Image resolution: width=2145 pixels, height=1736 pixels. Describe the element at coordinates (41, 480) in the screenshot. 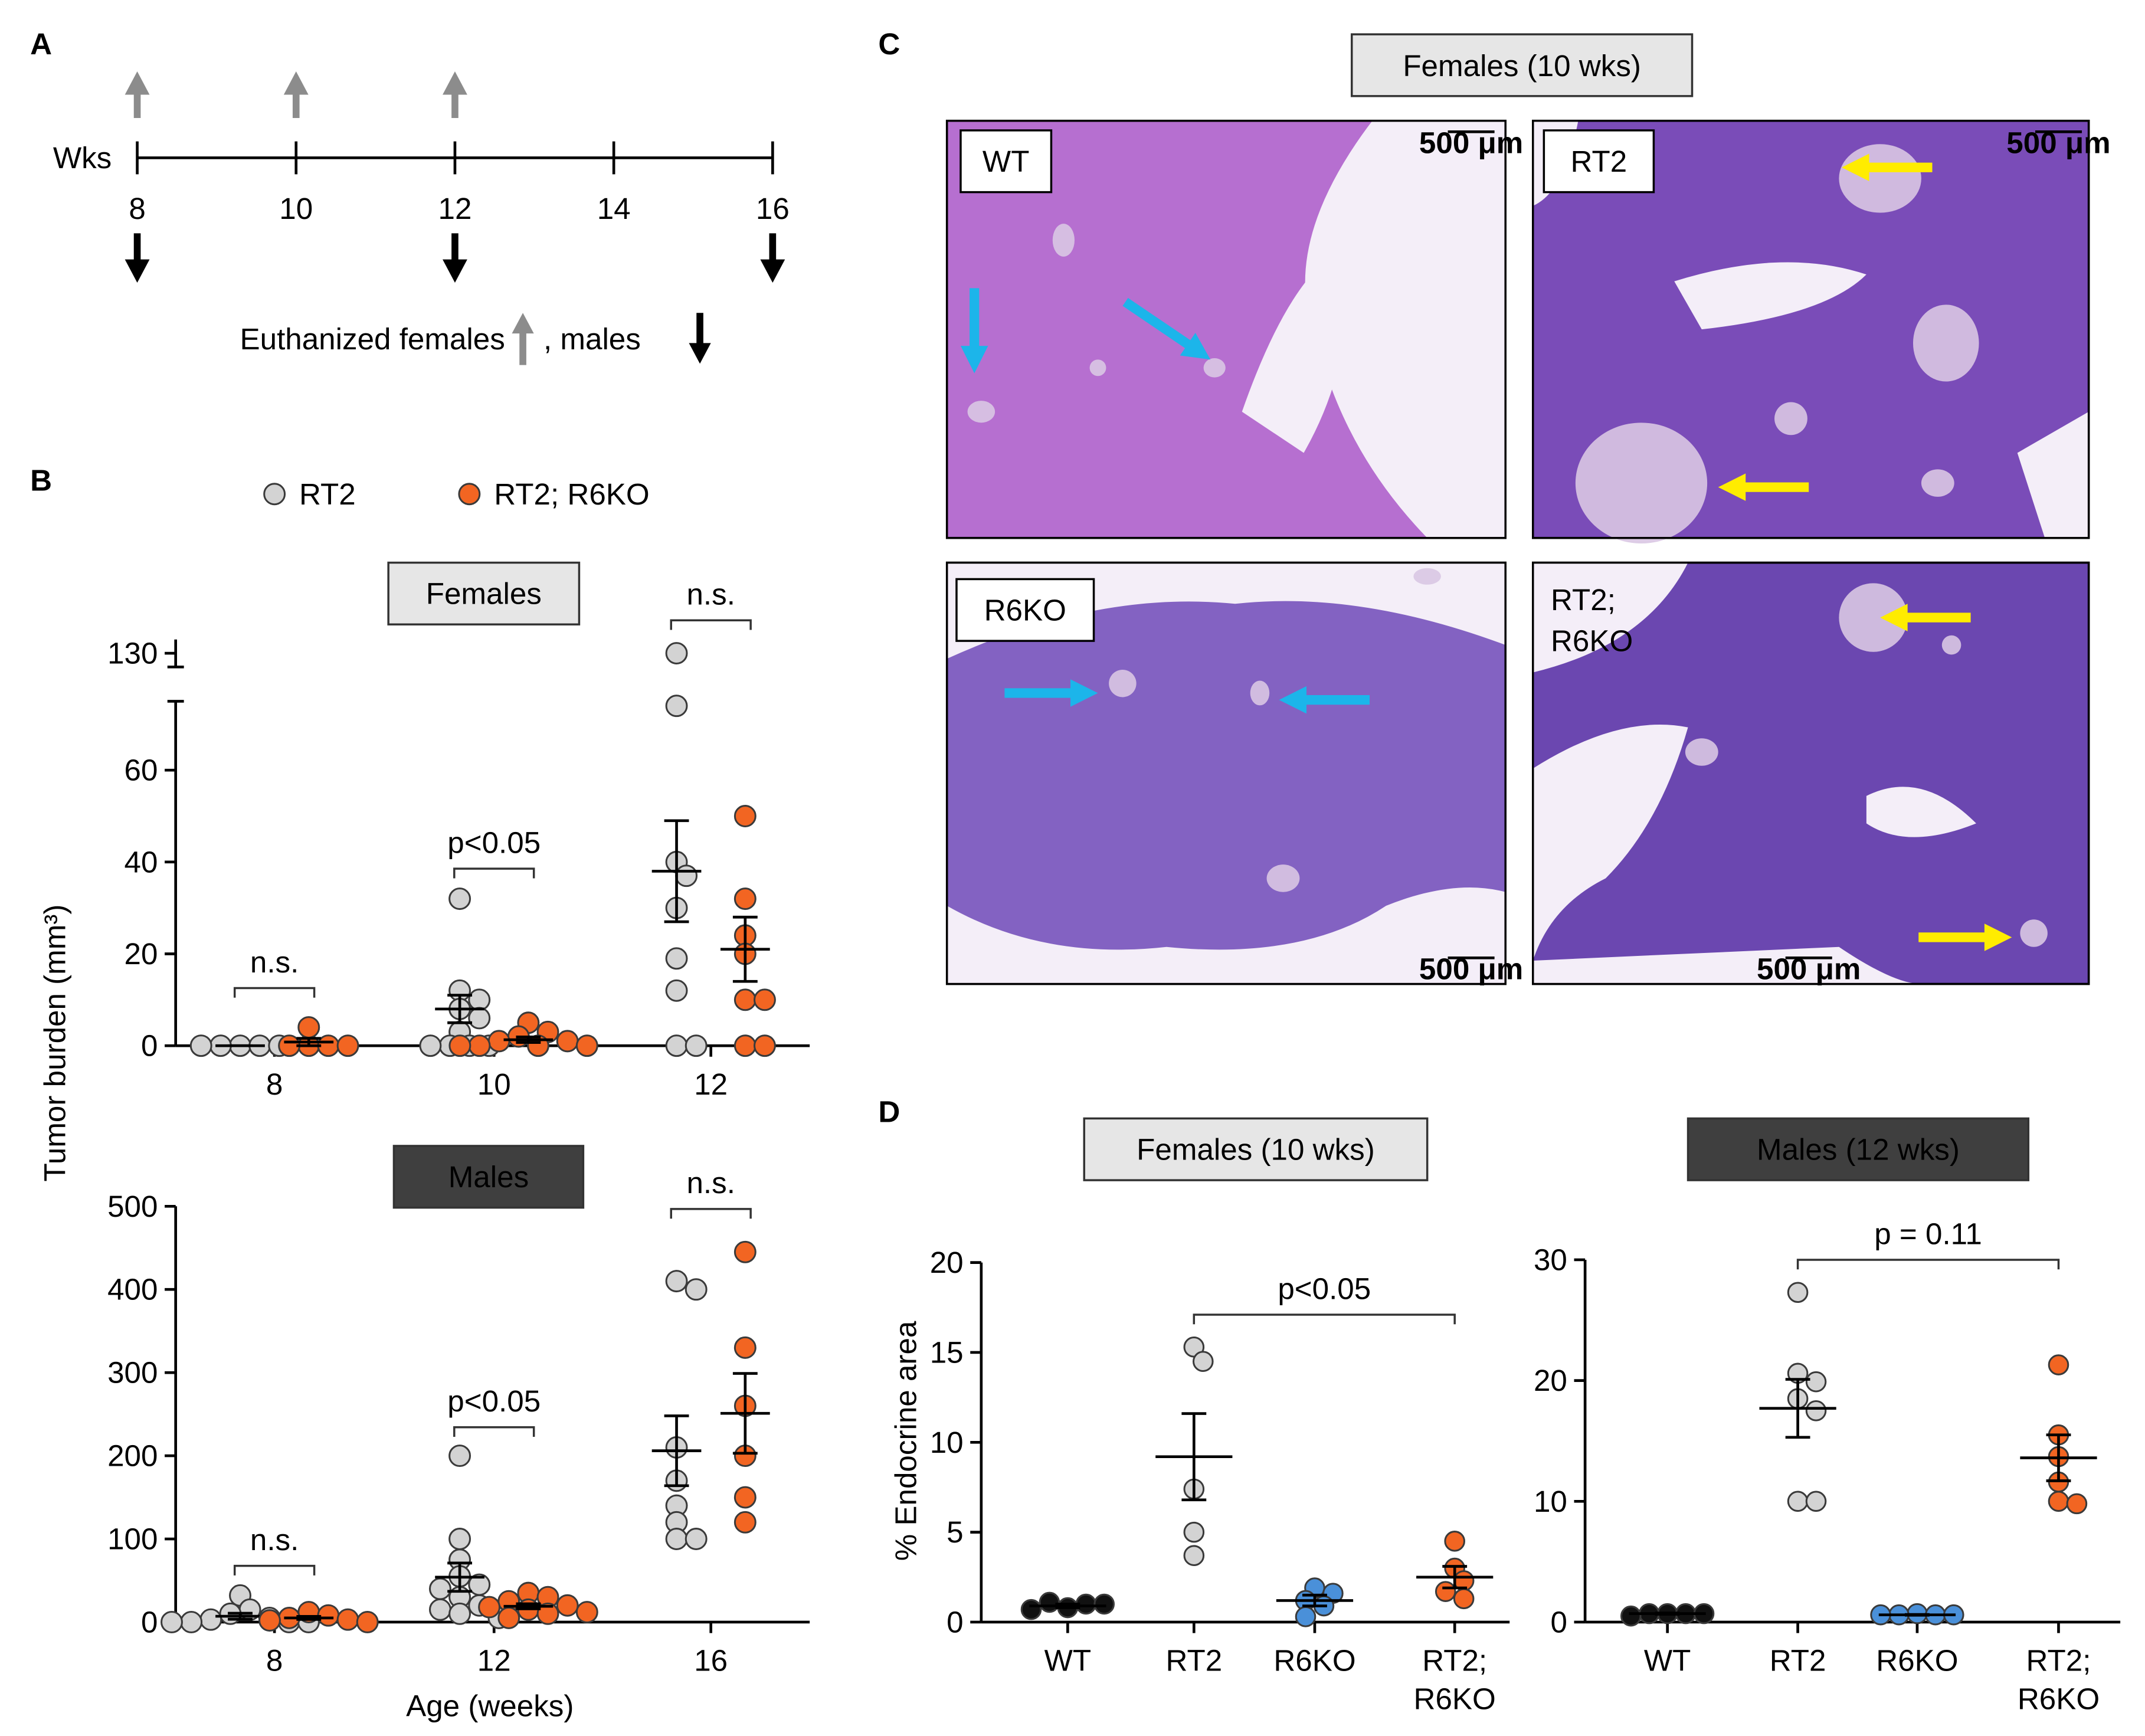

I see `panel-label: B` at that location.